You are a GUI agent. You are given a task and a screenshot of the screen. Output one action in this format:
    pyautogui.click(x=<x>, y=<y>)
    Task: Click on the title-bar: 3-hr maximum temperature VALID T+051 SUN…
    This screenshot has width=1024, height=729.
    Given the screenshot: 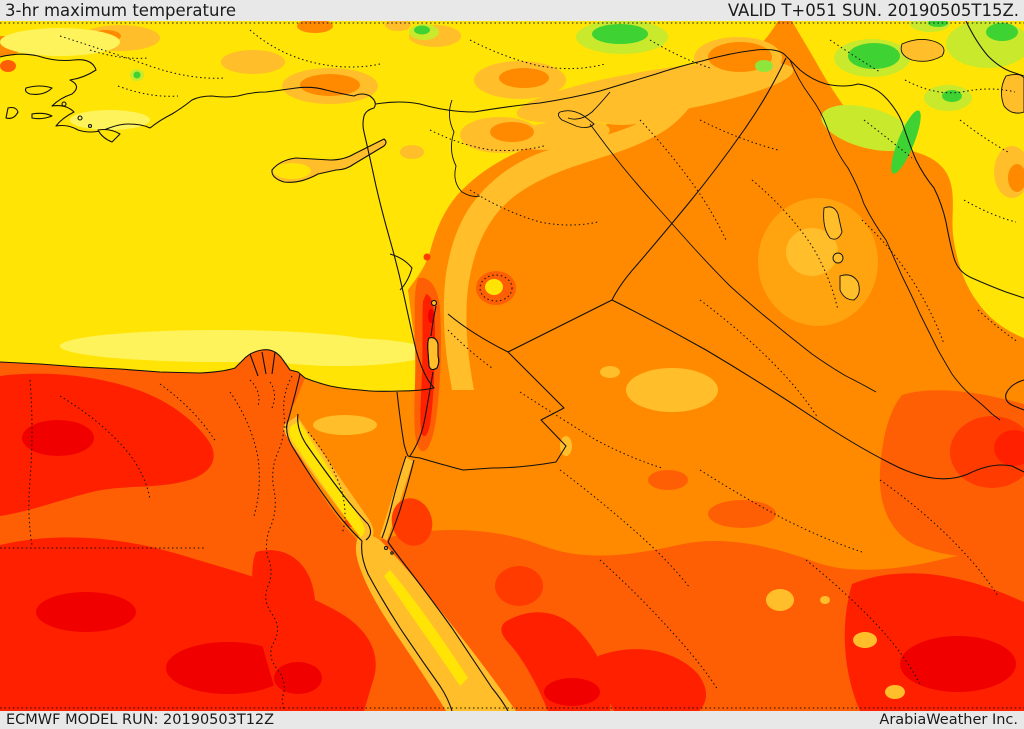 What is the action you would take?
    pyautogui.click(x=512, y=10)
    